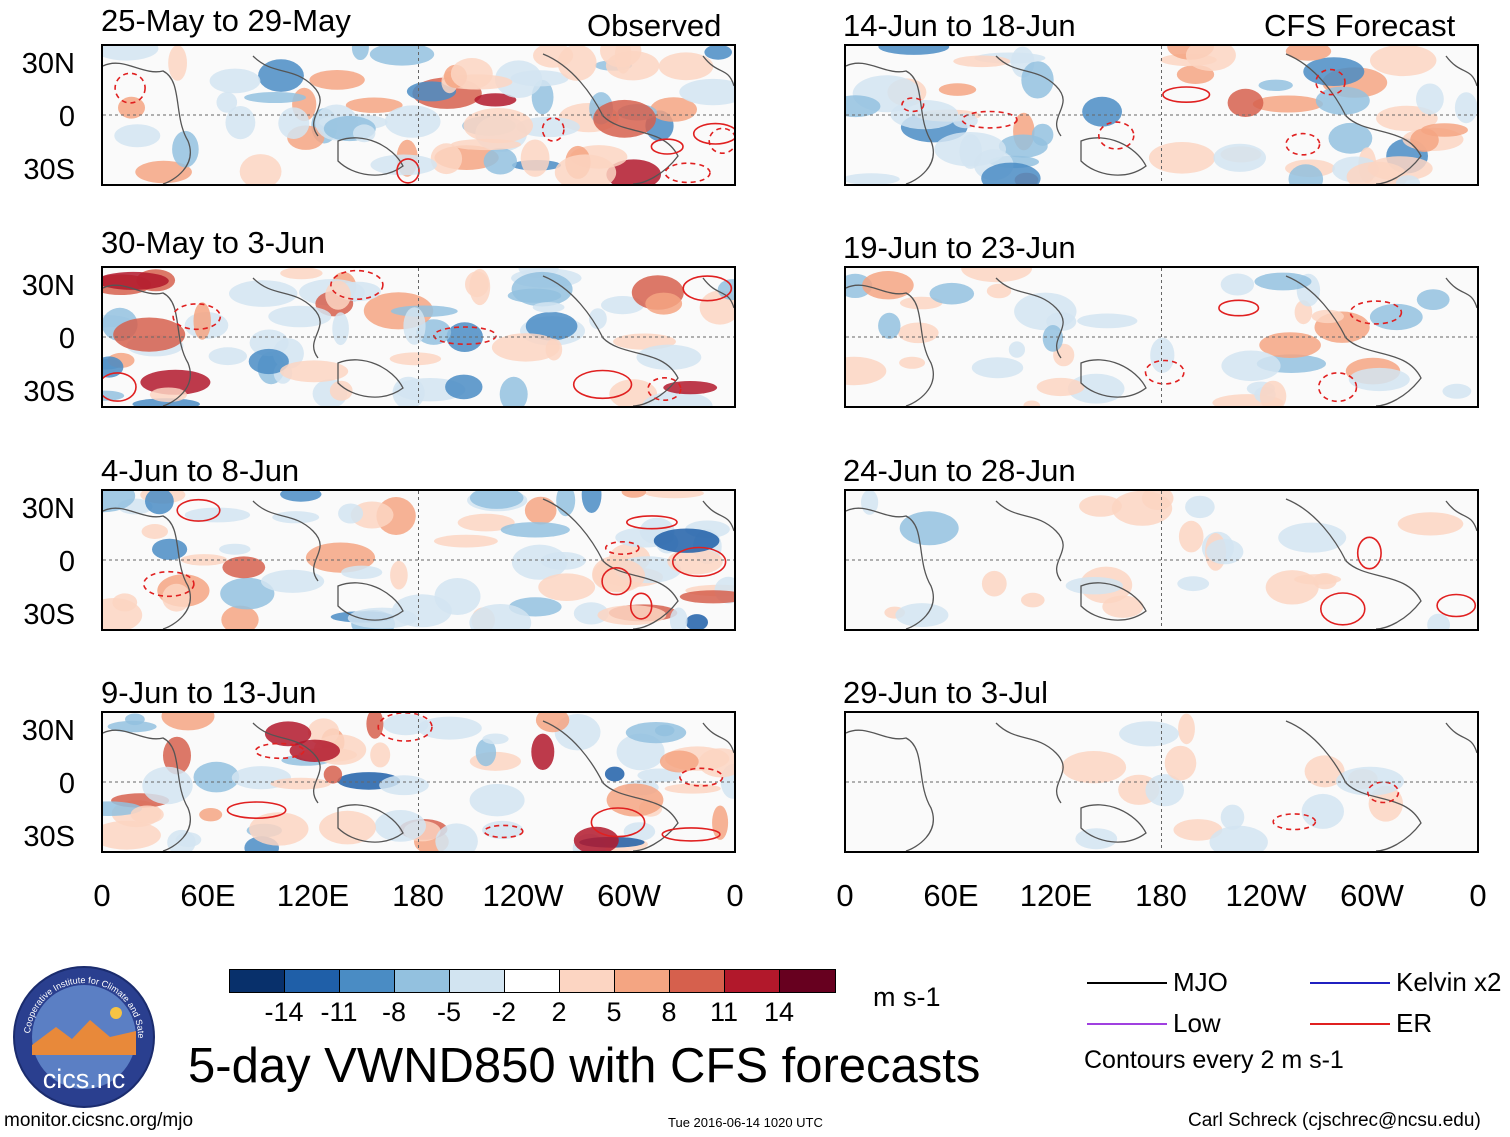  What do you see at coordinates (724, 1012) in the screenshot?
I see `colorbar-label: 11` at bounding box center [724, 1012].